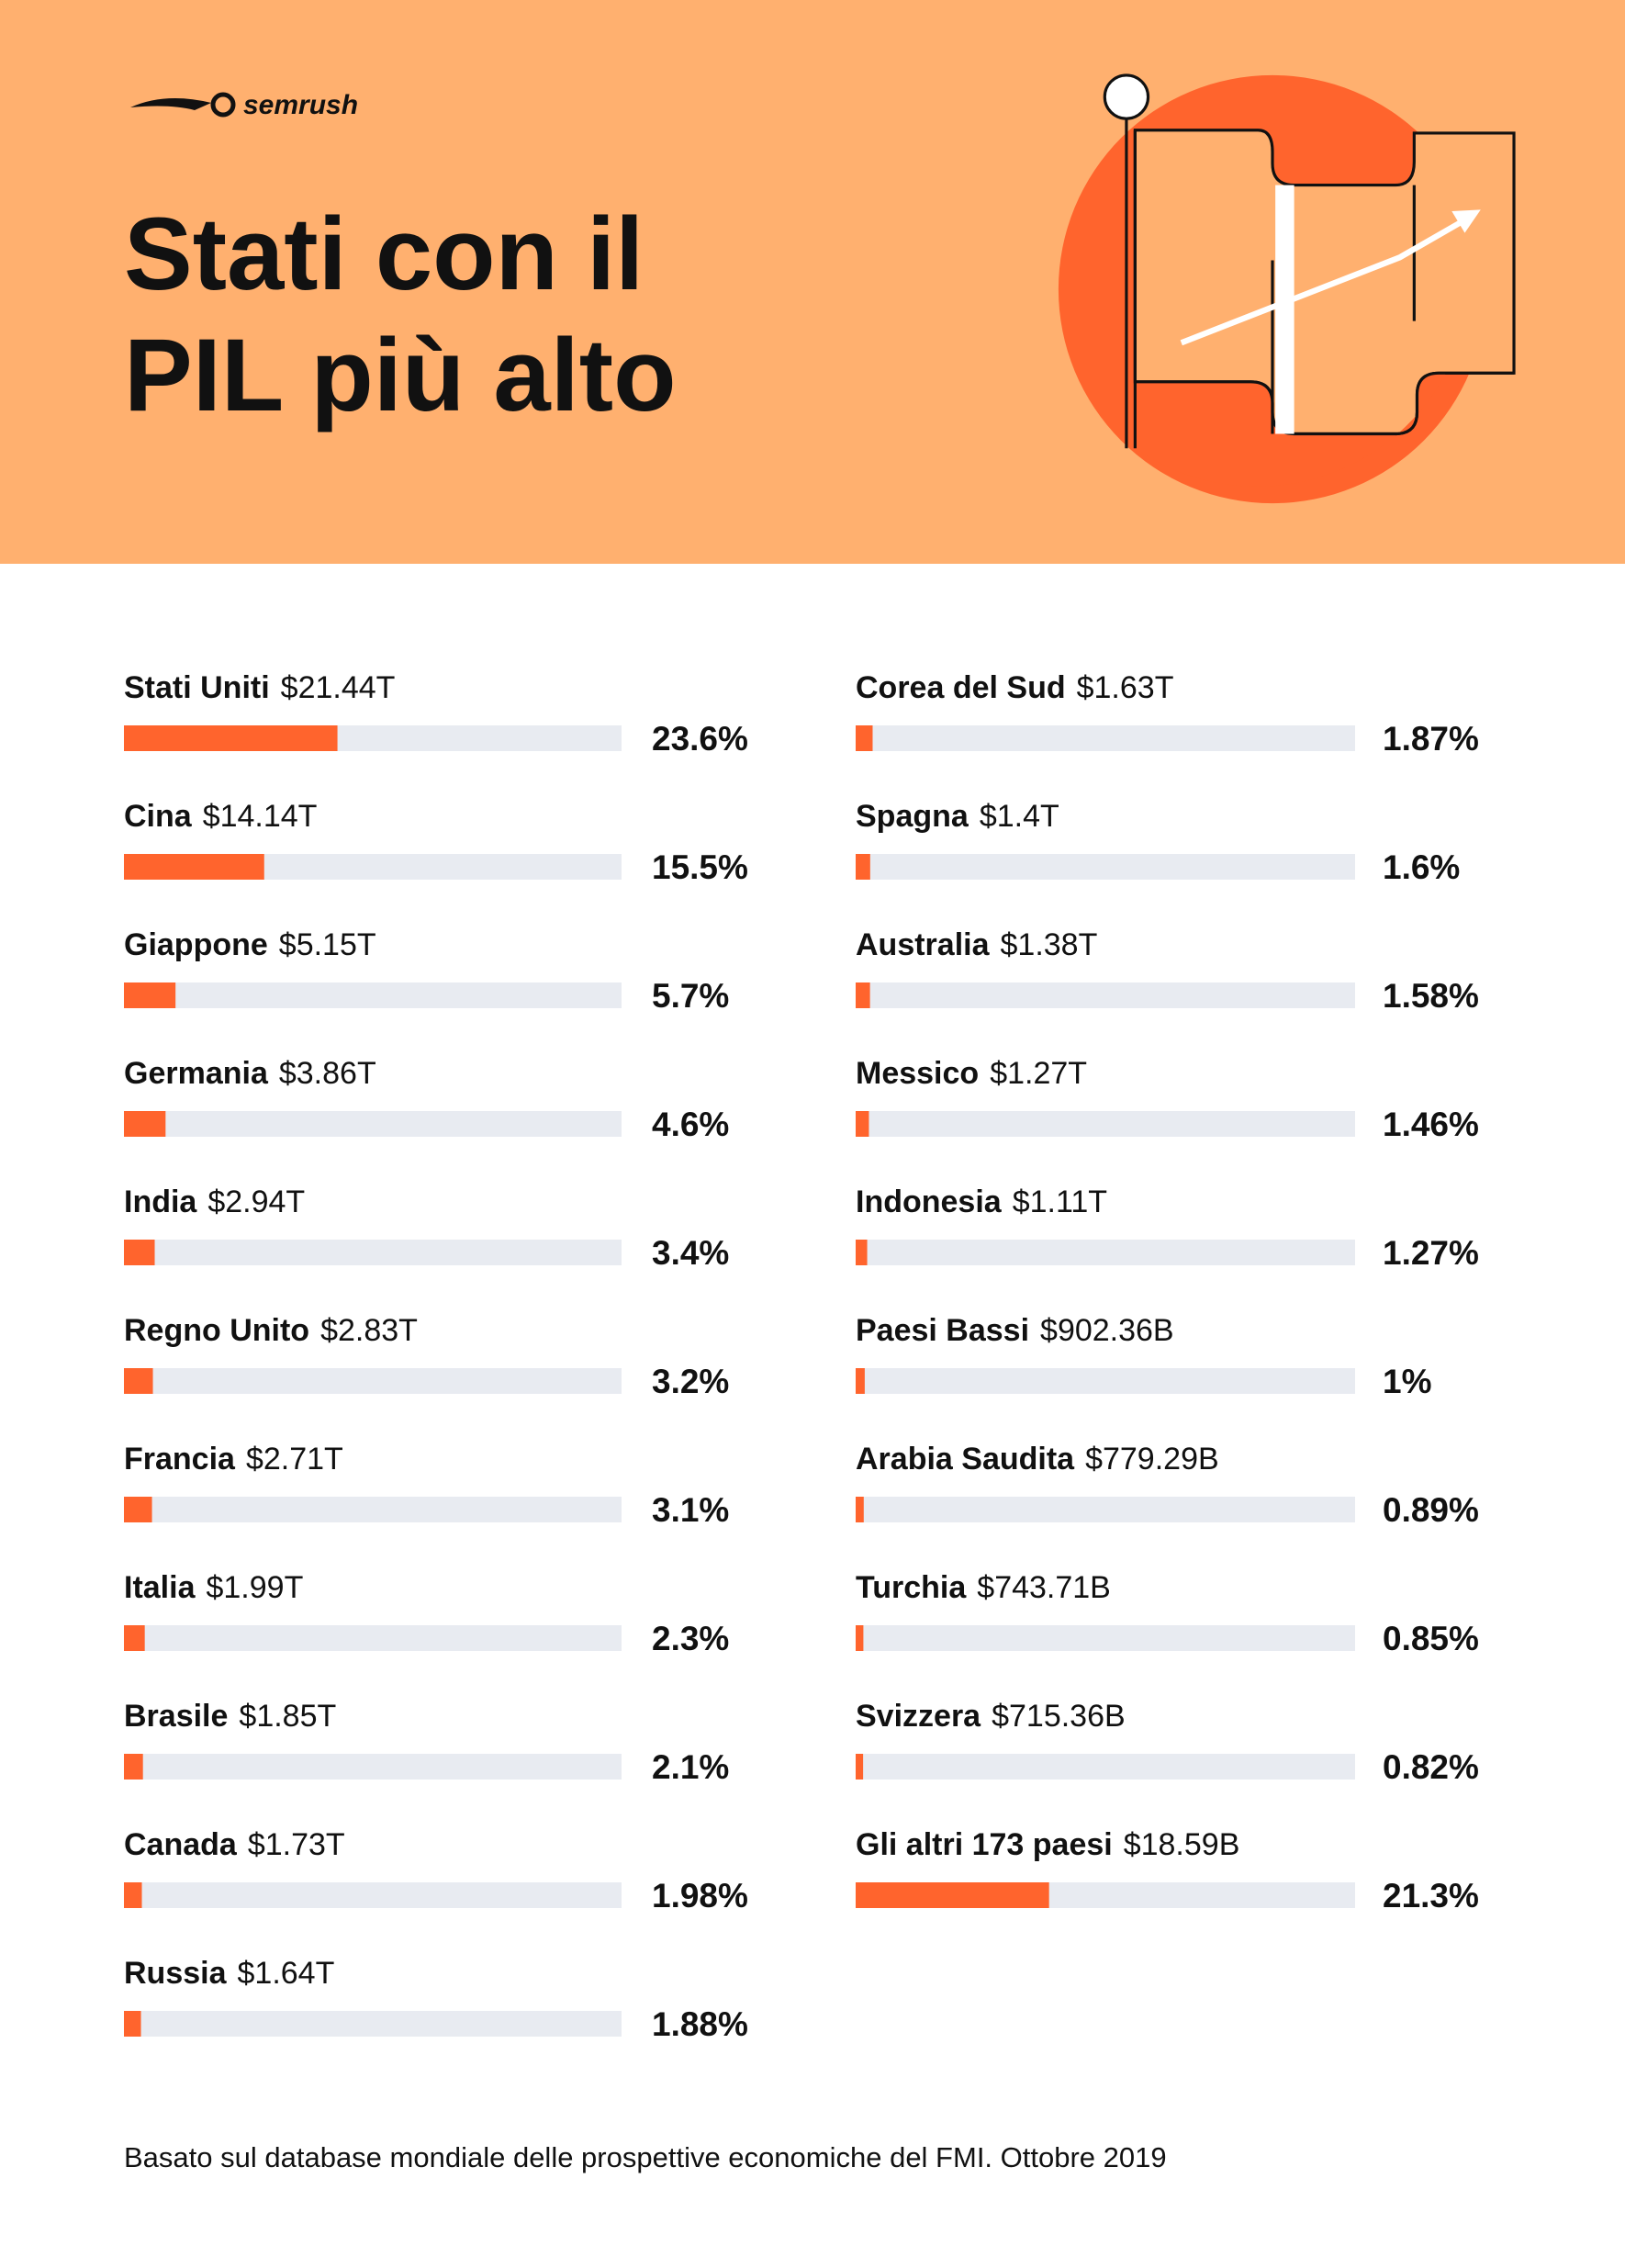 The width and height of the screenshot is (1625, 2268). I want to click on value-label: 1%, so click(1407, 1381).